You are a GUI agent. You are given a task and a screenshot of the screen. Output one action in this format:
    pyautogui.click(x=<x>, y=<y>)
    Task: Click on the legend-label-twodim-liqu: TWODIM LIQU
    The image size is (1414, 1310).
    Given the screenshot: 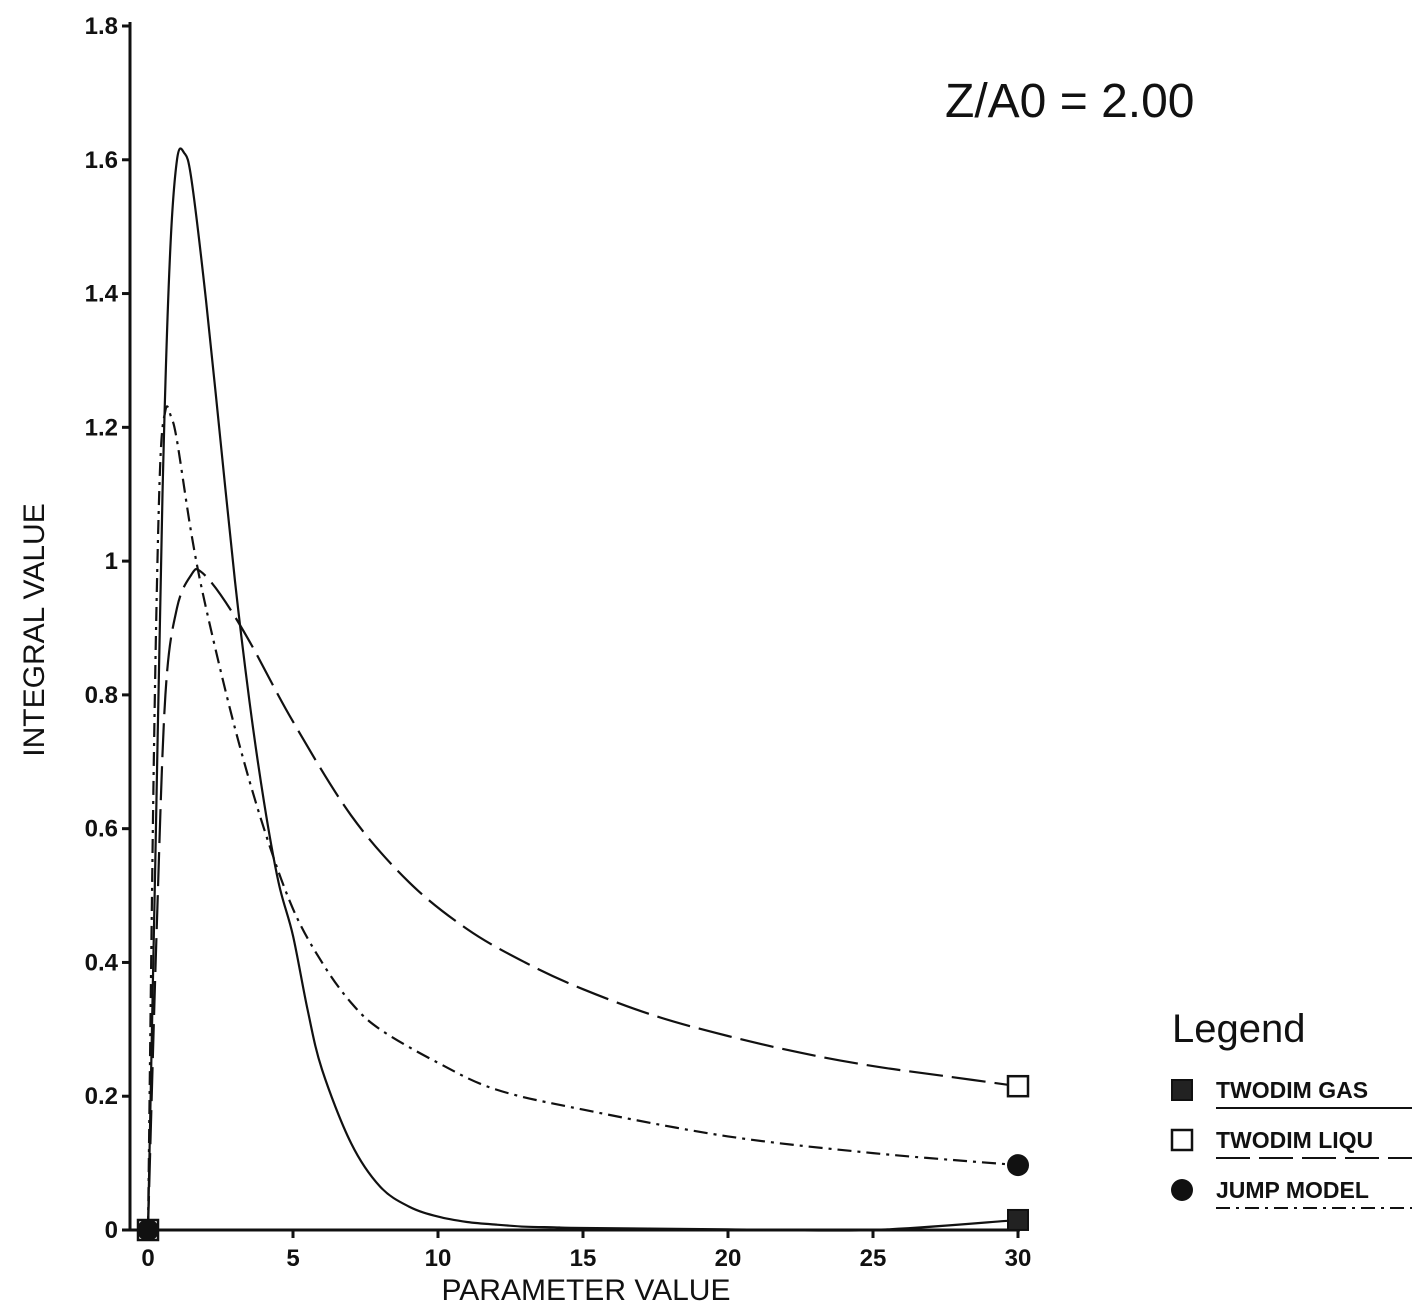 What is the action you would take?
    pyautogui.click(x=1294, y=1140)
    